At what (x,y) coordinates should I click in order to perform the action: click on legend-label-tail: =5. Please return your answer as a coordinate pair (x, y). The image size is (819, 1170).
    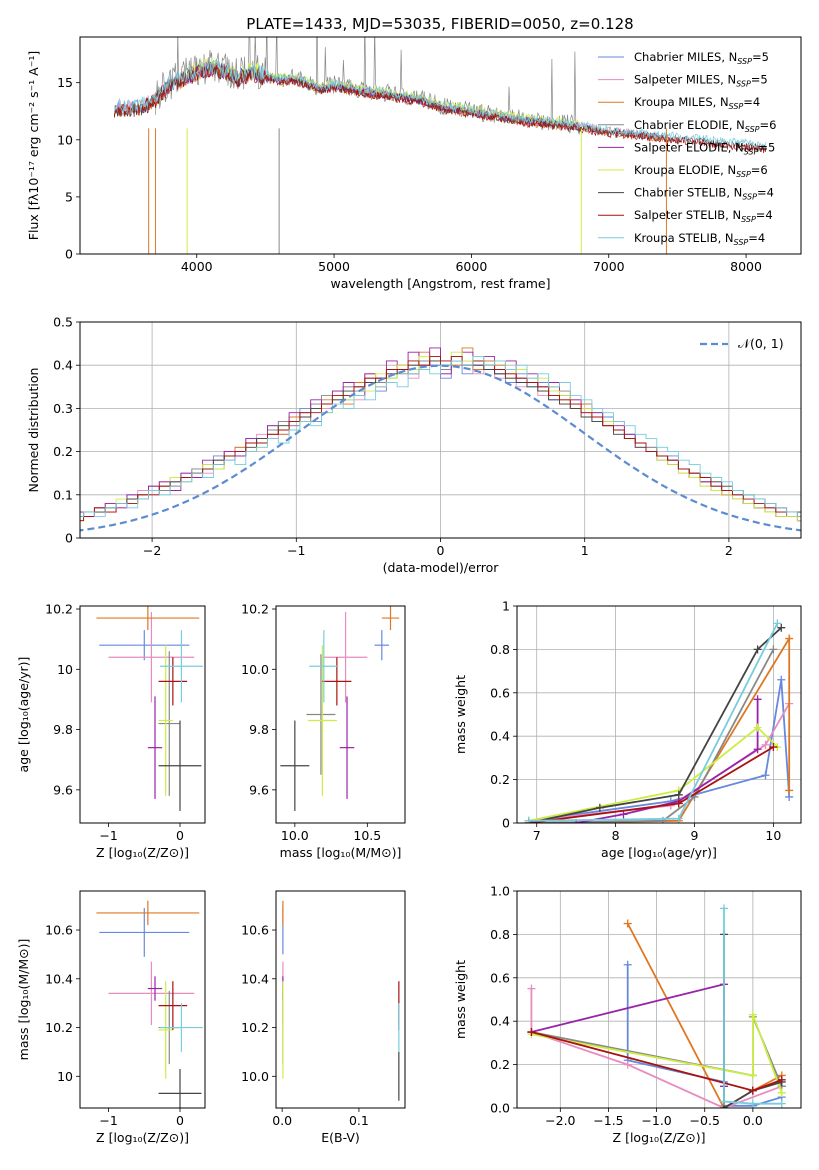
    Looking at the image, I should click on (759, 80).